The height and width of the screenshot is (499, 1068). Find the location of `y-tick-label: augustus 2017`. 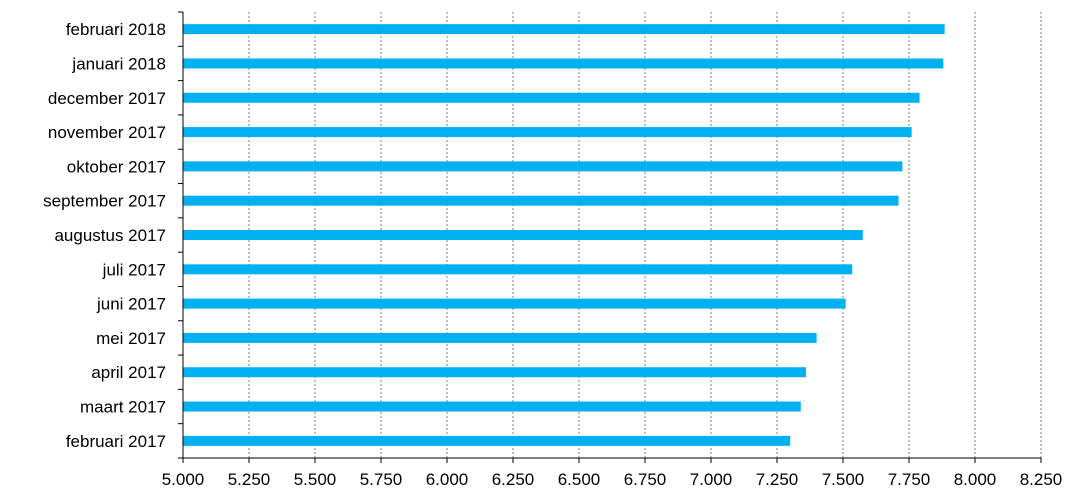

y-tick-label: augustus 2017 is located at coordinates (110, 235).